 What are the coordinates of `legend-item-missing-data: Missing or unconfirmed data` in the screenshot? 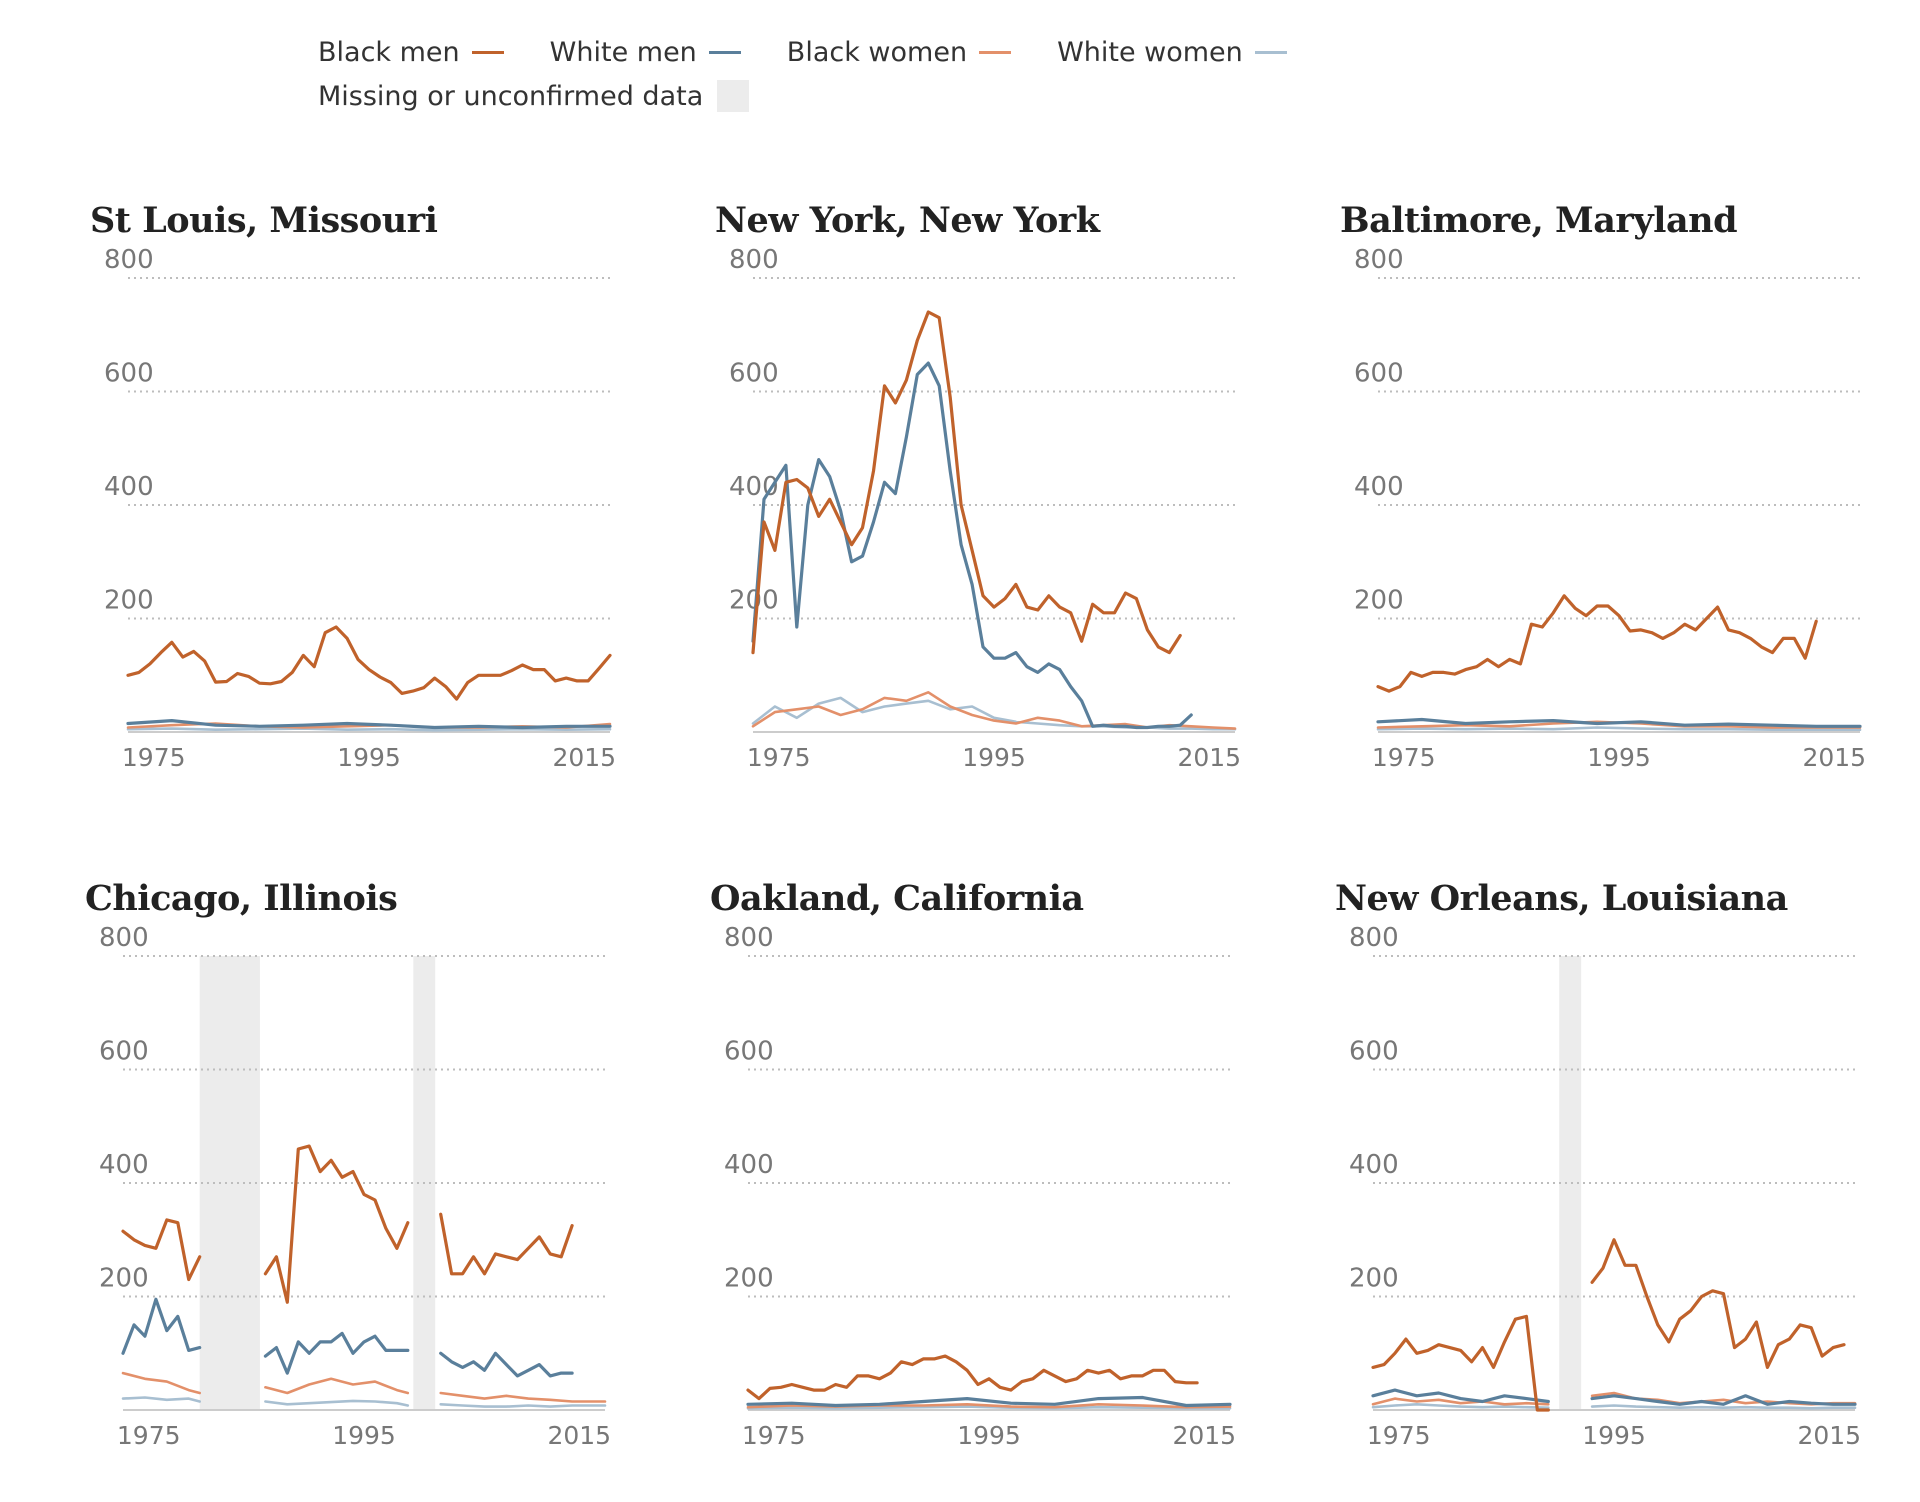 It's located at (534, 96).